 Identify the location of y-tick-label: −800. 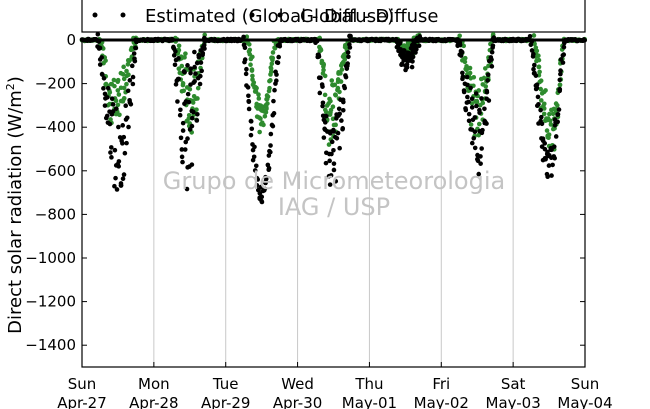
(55, 214).